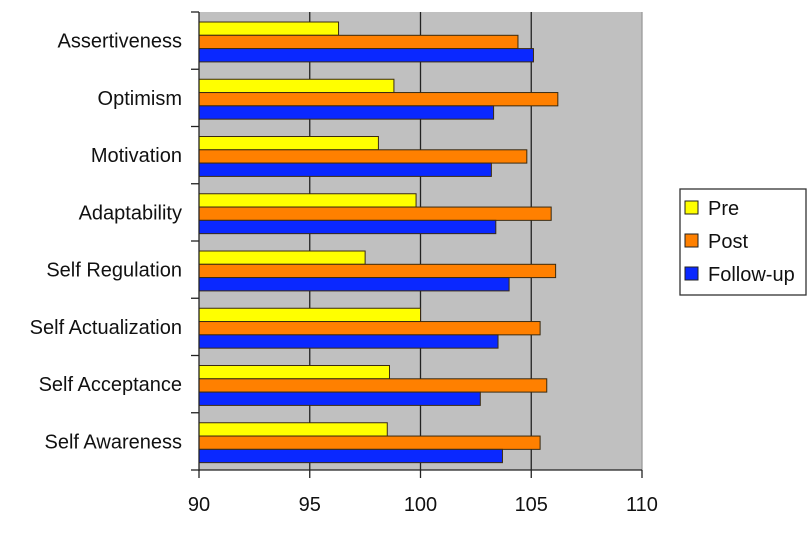 The image size is (812, 536). Describe the element at coordinates (106, 328) in the screenshot. I see `category-label: Self Actualization` at that location.